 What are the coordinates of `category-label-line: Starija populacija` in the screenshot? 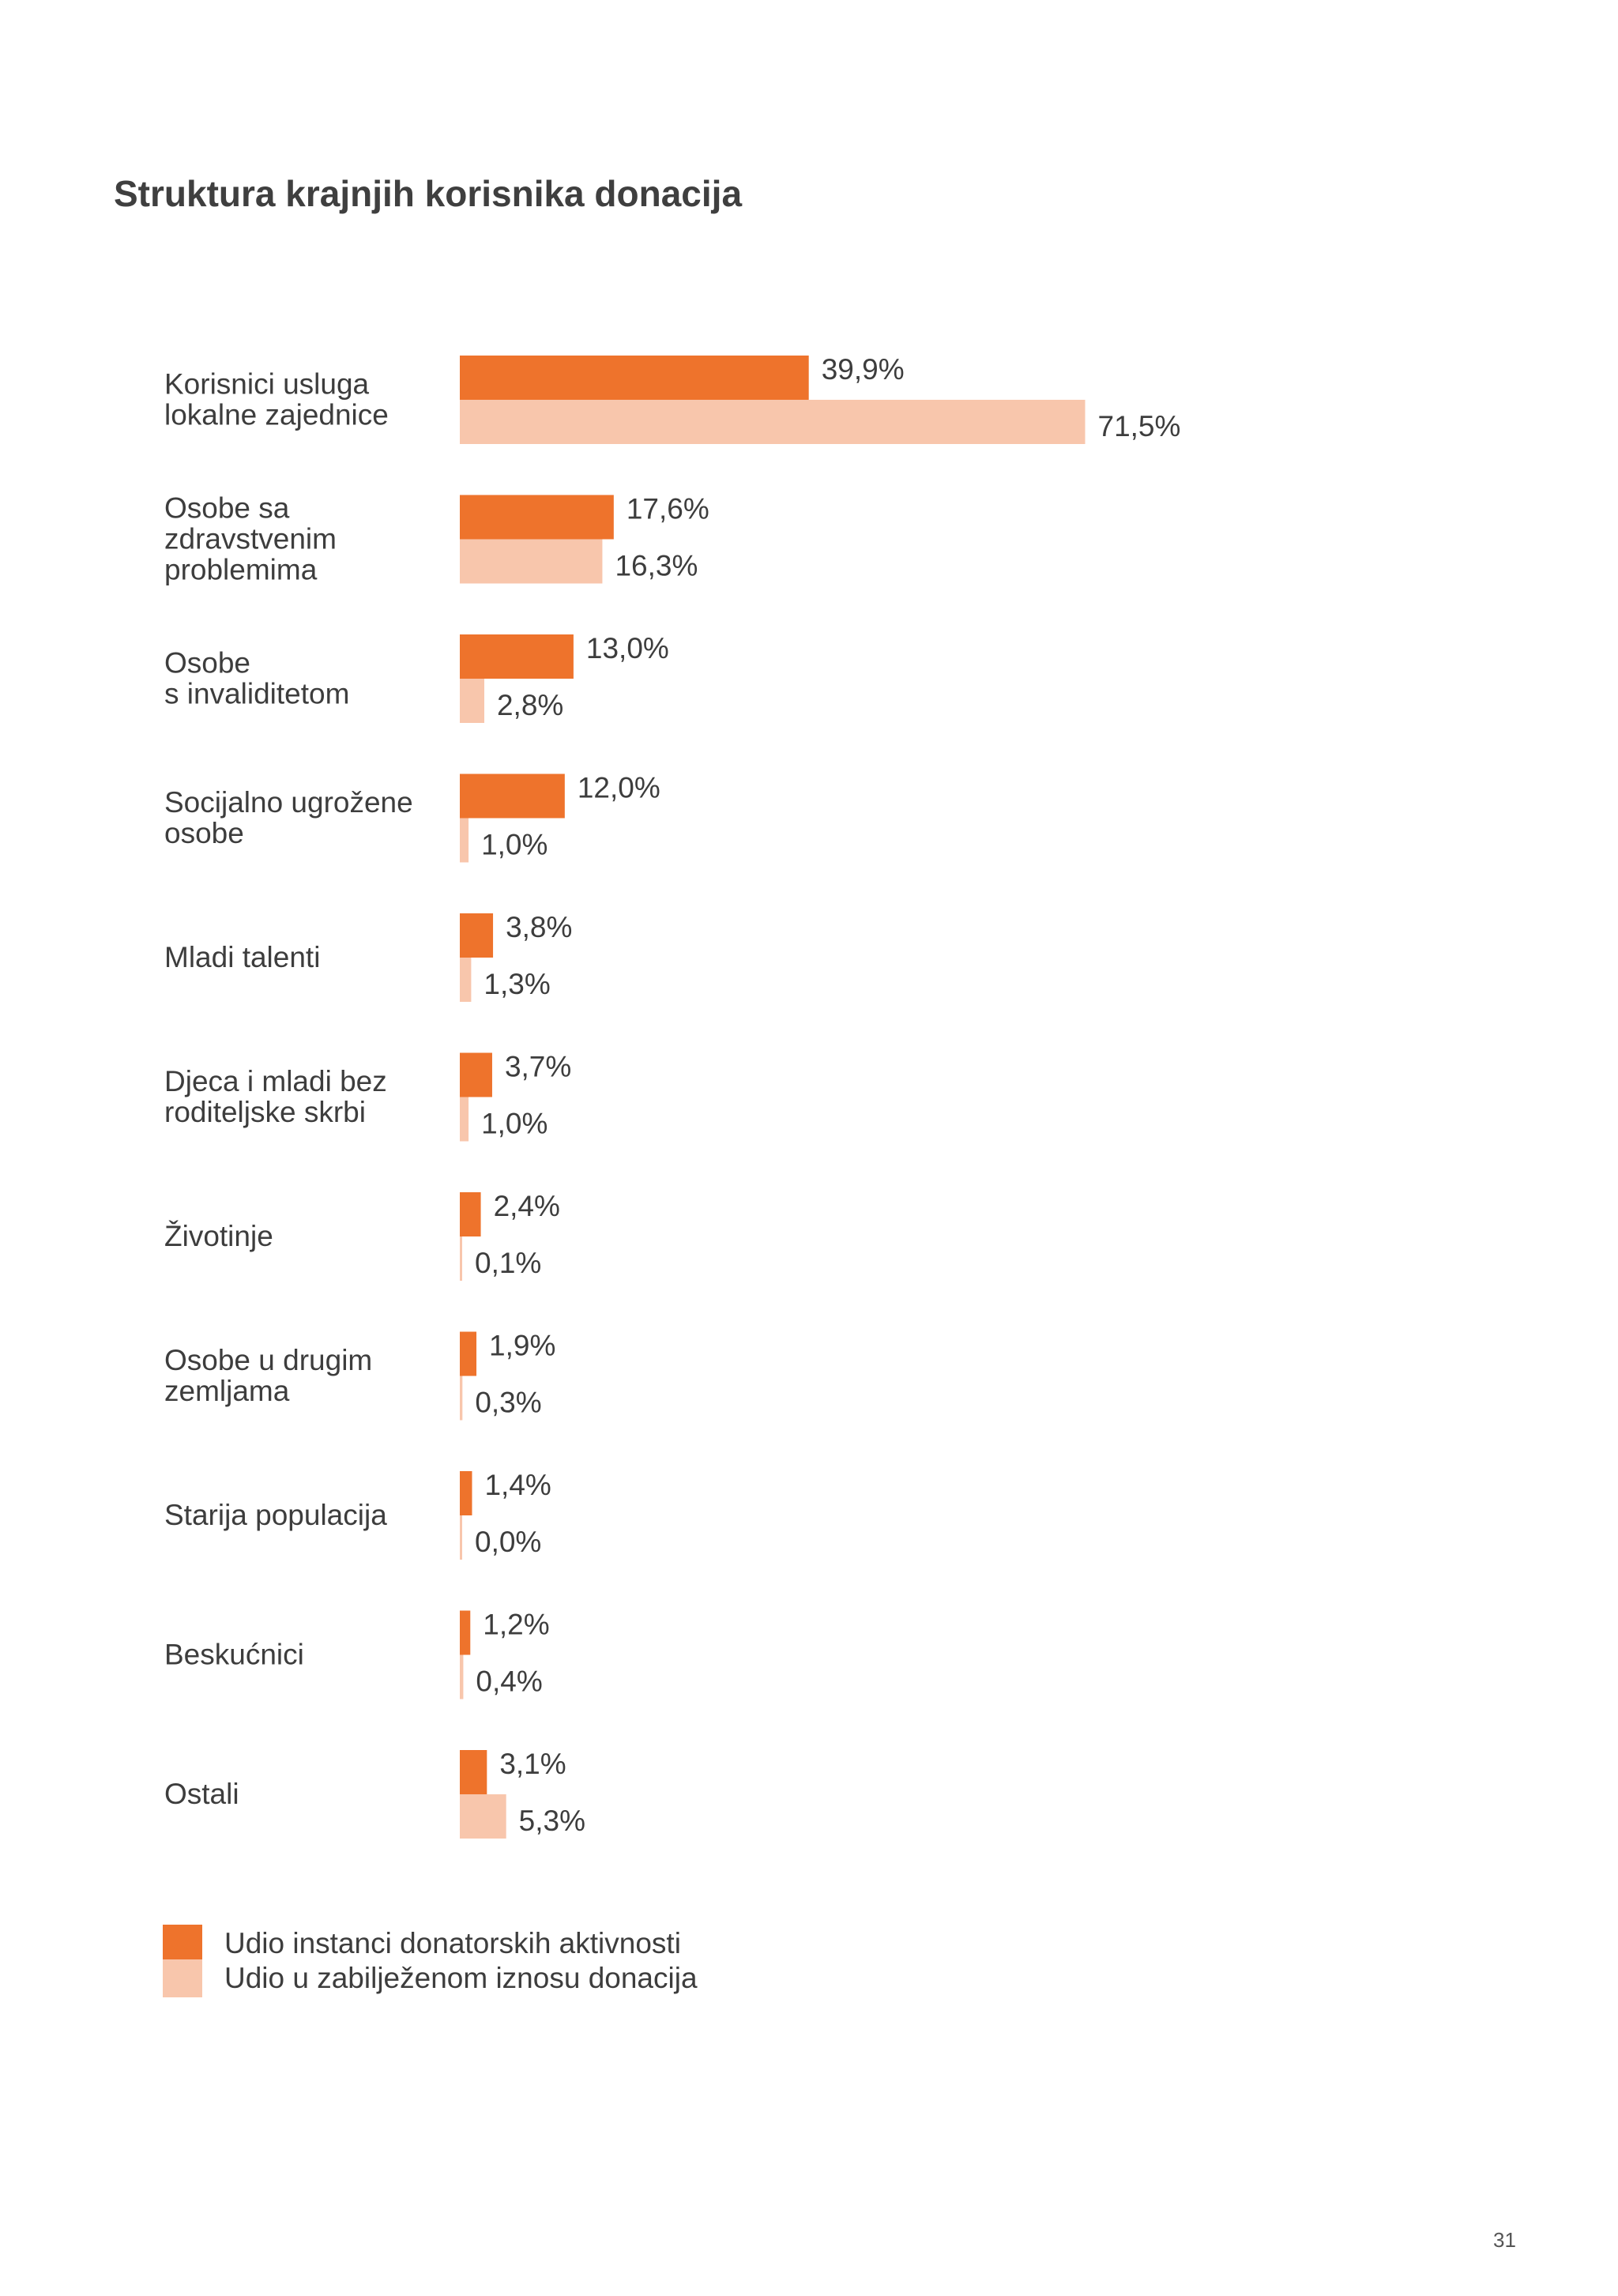 It's located at (275, 1515).